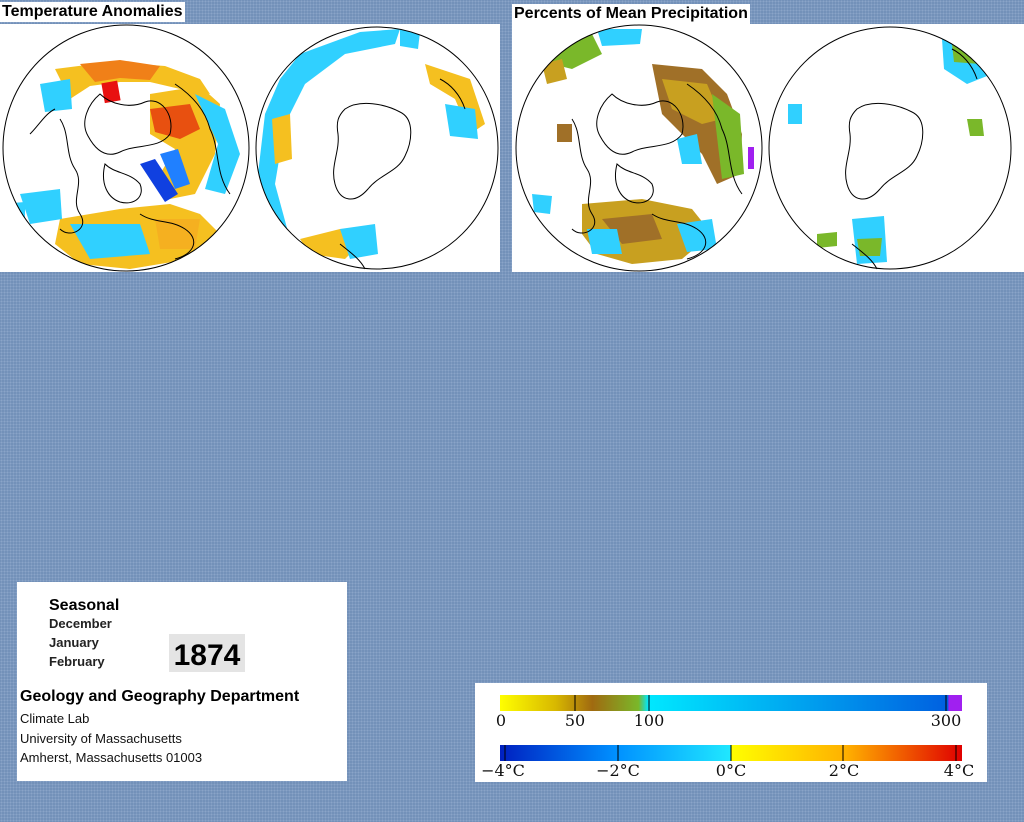 This screenshot has height=822, width=1024. Describe the element at coordinates (160, 696) in the screenshot. I see `department-label: Geology and Geography Department` at that location.